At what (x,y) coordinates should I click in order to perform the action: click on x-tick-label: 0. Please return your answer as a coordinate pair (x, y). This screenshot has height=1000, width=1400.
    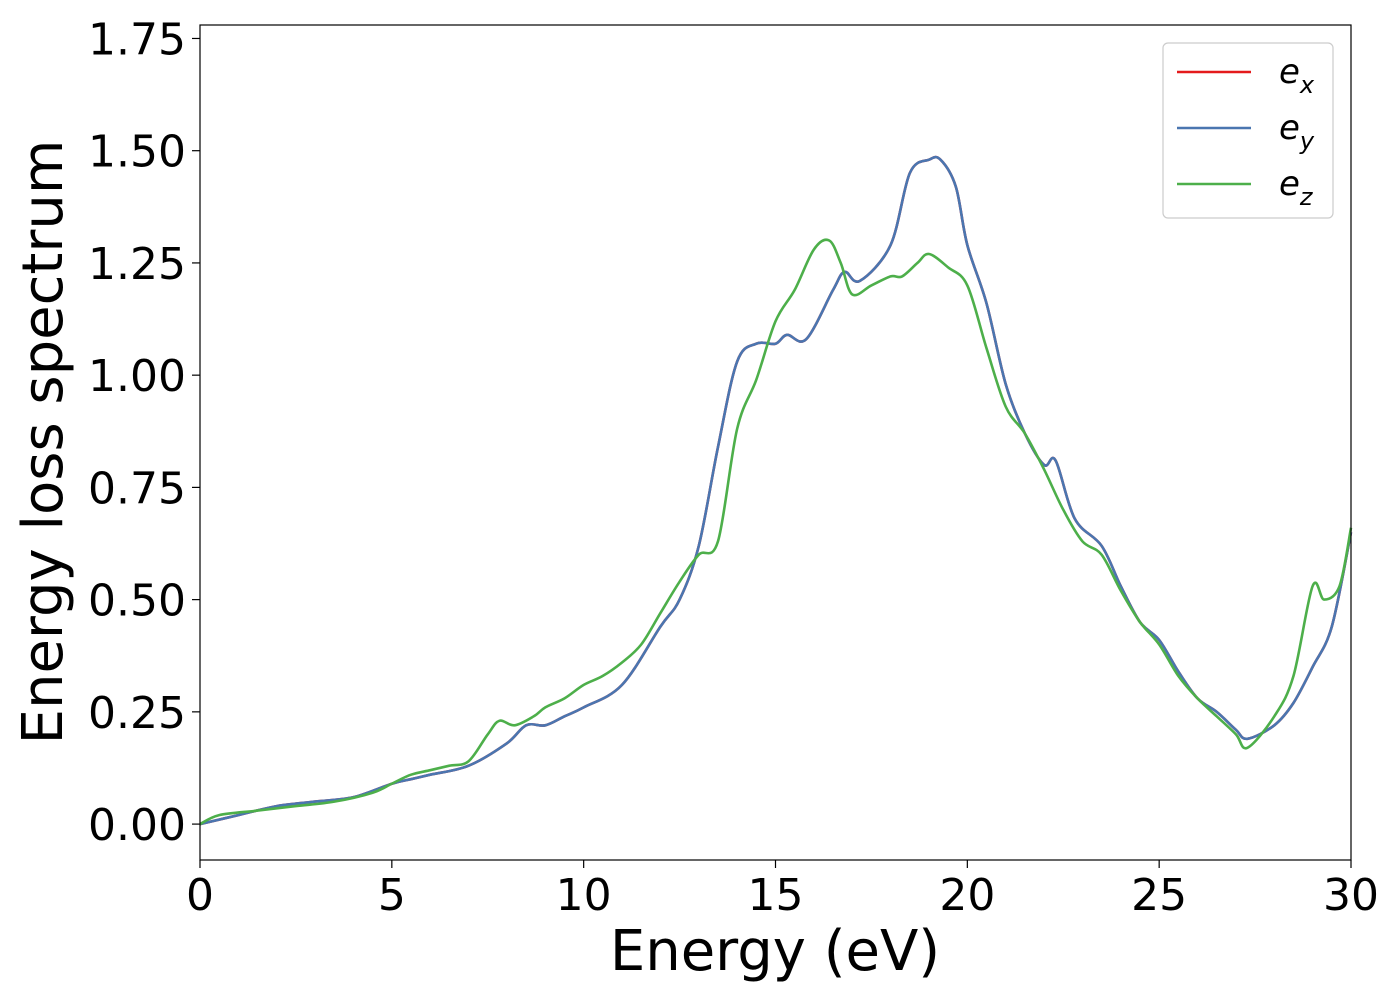
    Looking at the image, I should click on (200, 895).